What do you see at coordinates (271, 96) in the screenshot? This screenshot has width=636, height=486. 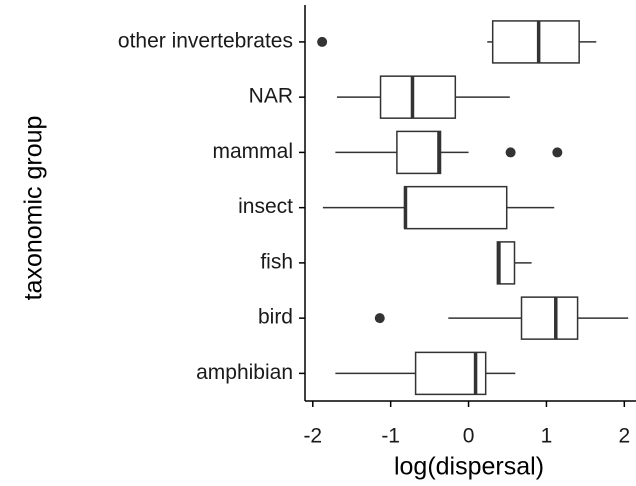 I see `y-tick-label: NAR` at bounding box center [271, 96].